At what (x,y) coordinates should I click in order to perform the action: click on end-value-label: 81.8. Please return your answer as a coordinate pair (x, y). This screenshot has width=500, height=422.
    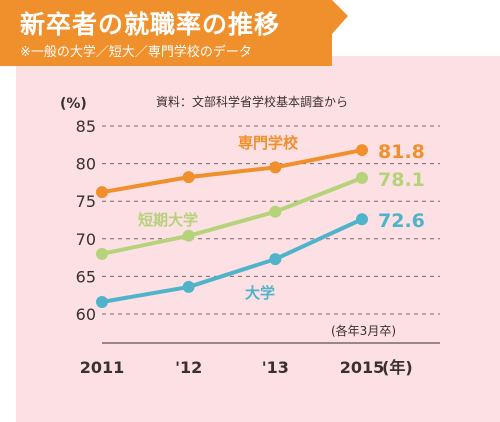
    Looking at the image, I should click on (401, 152).